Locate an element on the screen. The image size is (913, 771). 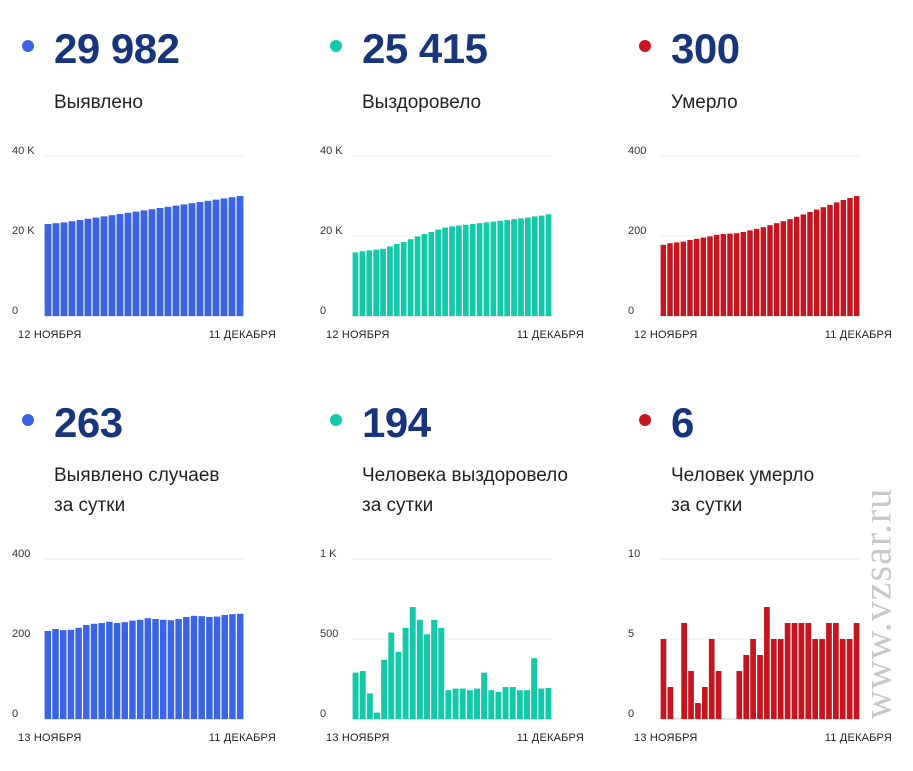
y-tick-label: 5 is located at coordinates (631, 634).